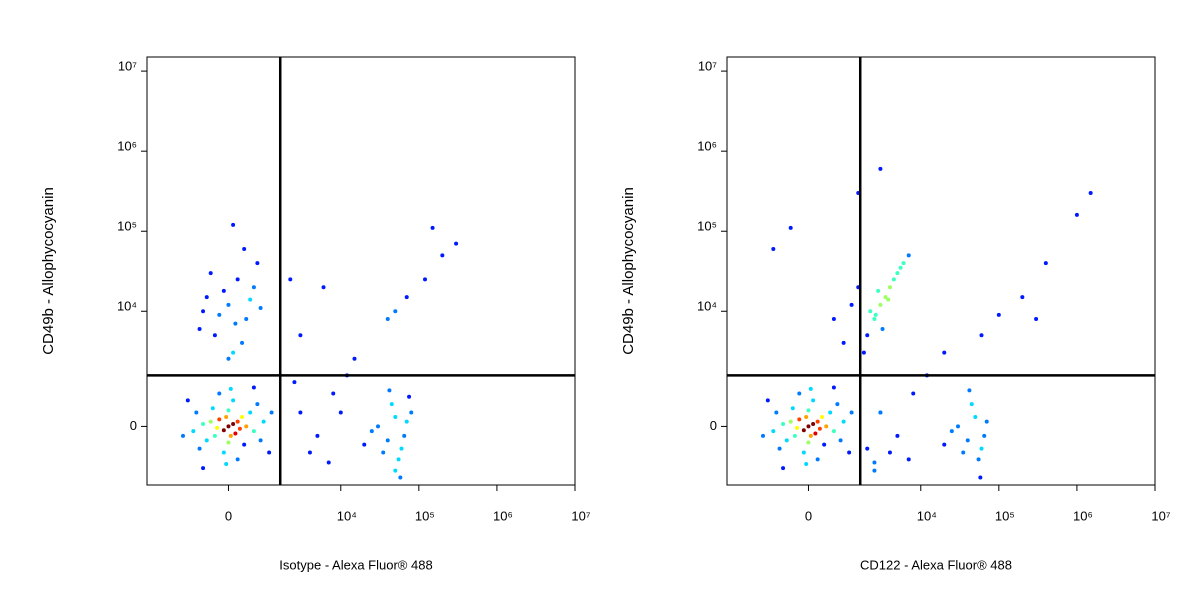 The height and width of the screenshot is (600, 1200). What do you see at coordinates (1005, 515) in the screenshot?
I see `x-tick-label: 10⁵` at bounding box center [1005, 515].